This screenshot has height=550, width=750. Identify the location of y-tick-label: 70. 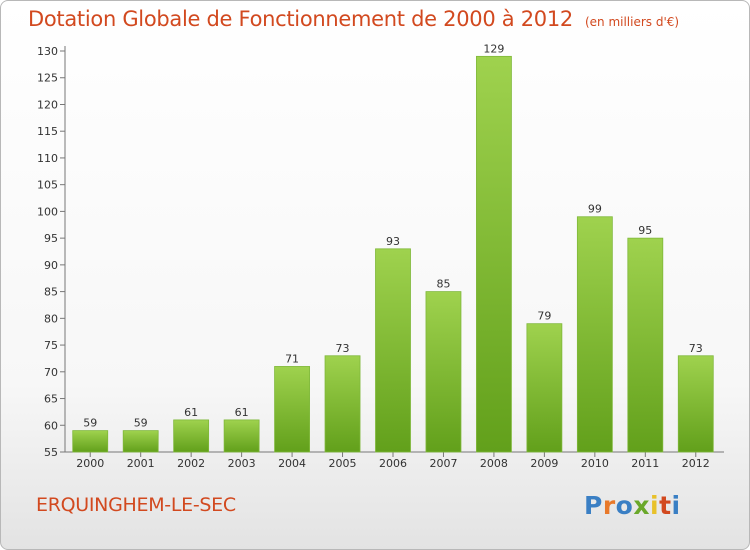
(51, 372).